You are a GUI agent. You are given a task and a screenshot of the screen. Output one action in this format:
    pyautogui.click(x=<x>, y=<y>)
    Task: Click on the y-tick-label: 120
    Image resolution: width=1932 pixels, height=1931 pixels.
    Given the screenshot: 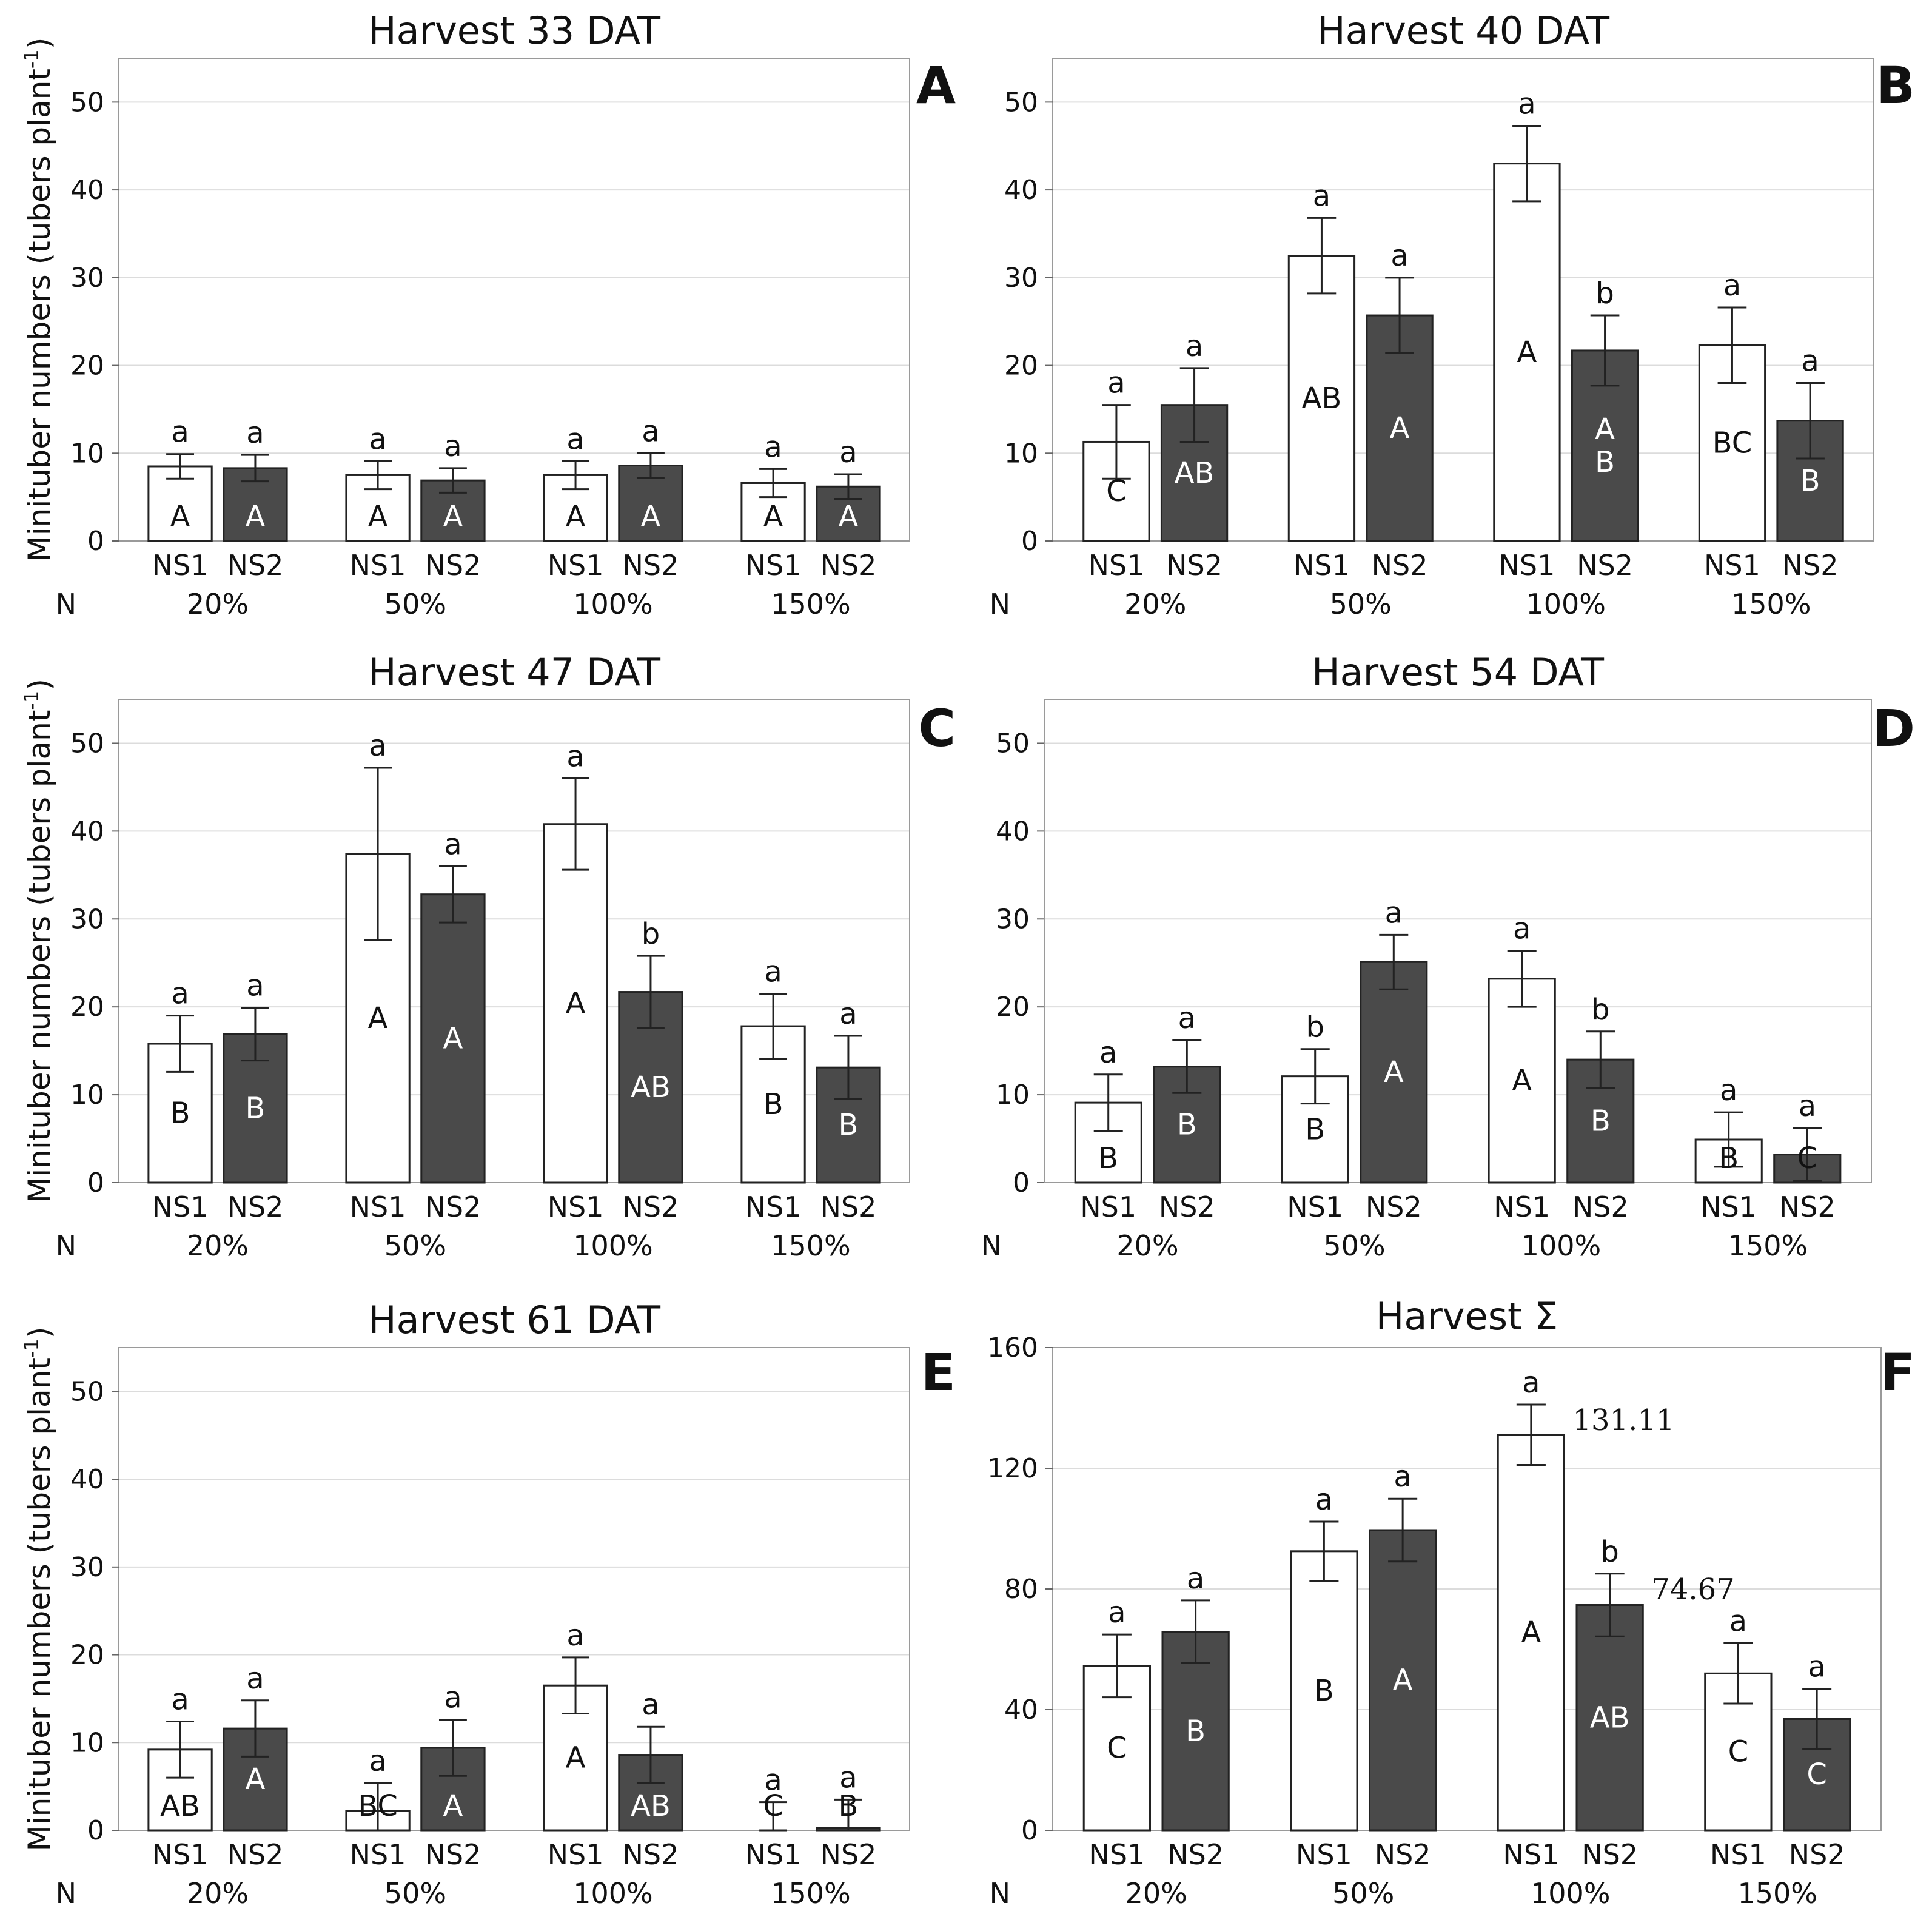 What is the action you would take?
    pyautogui.click(x=1012, y=1468)
    